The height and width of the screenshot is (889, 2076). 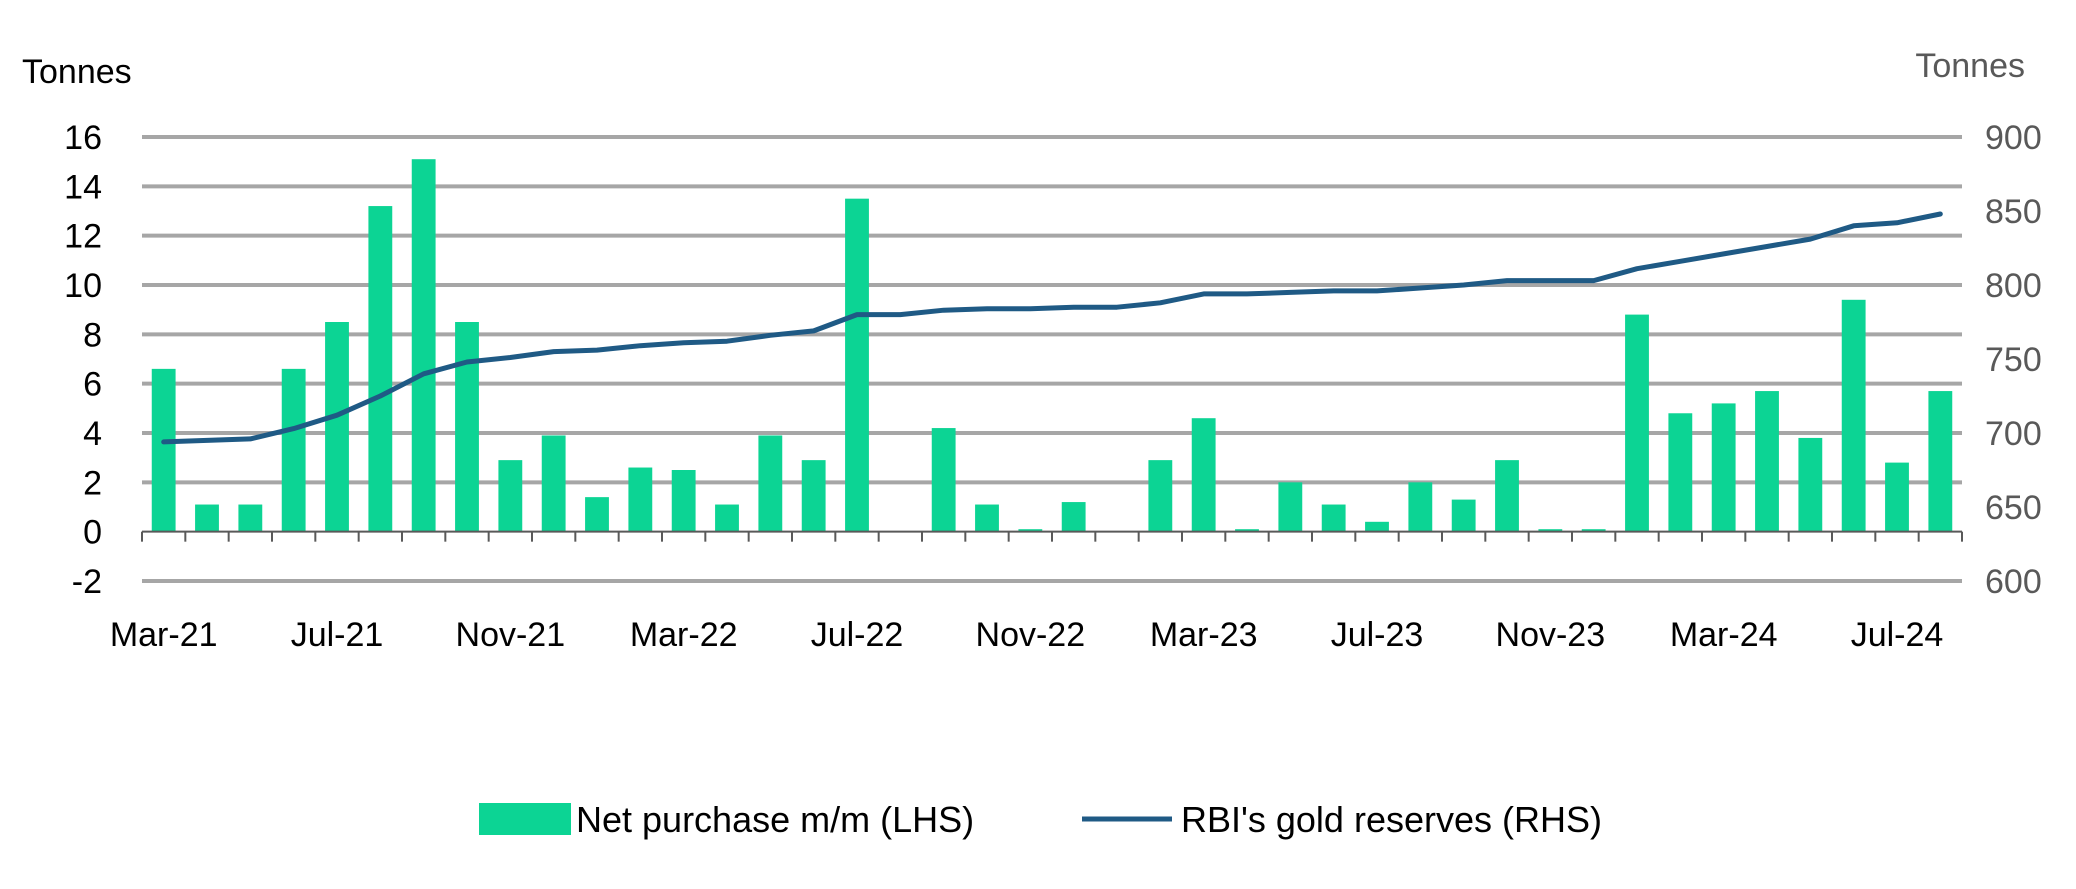 What do you see at coordinates (1031, 635) in the screenshot?
I see `x-tick-label: Nov-22` at bounding box center [1031, 635].